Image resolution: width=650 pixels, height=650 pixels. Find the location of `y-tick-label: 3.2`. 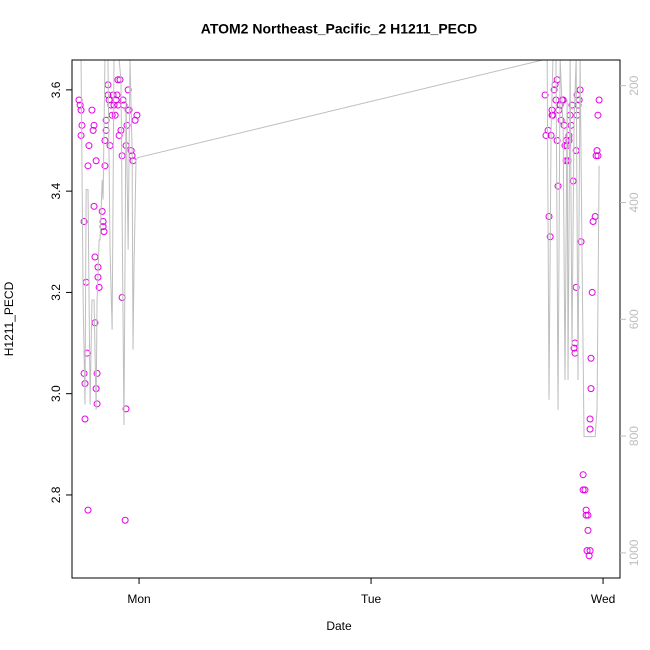

y-tick-label: 3.2 is located at coordinates (56, 292).